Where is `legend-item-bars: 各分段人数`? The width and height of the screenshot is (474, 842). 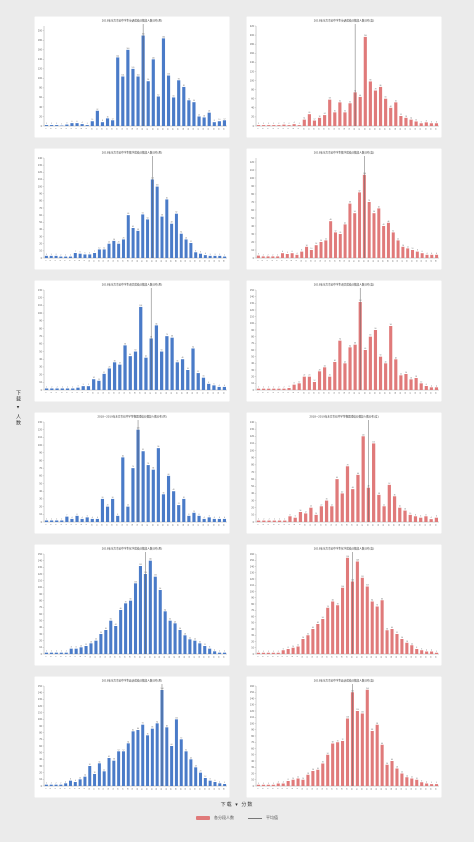
legend-item-bars: 各分段人数 is located at coordinates (215, 818).